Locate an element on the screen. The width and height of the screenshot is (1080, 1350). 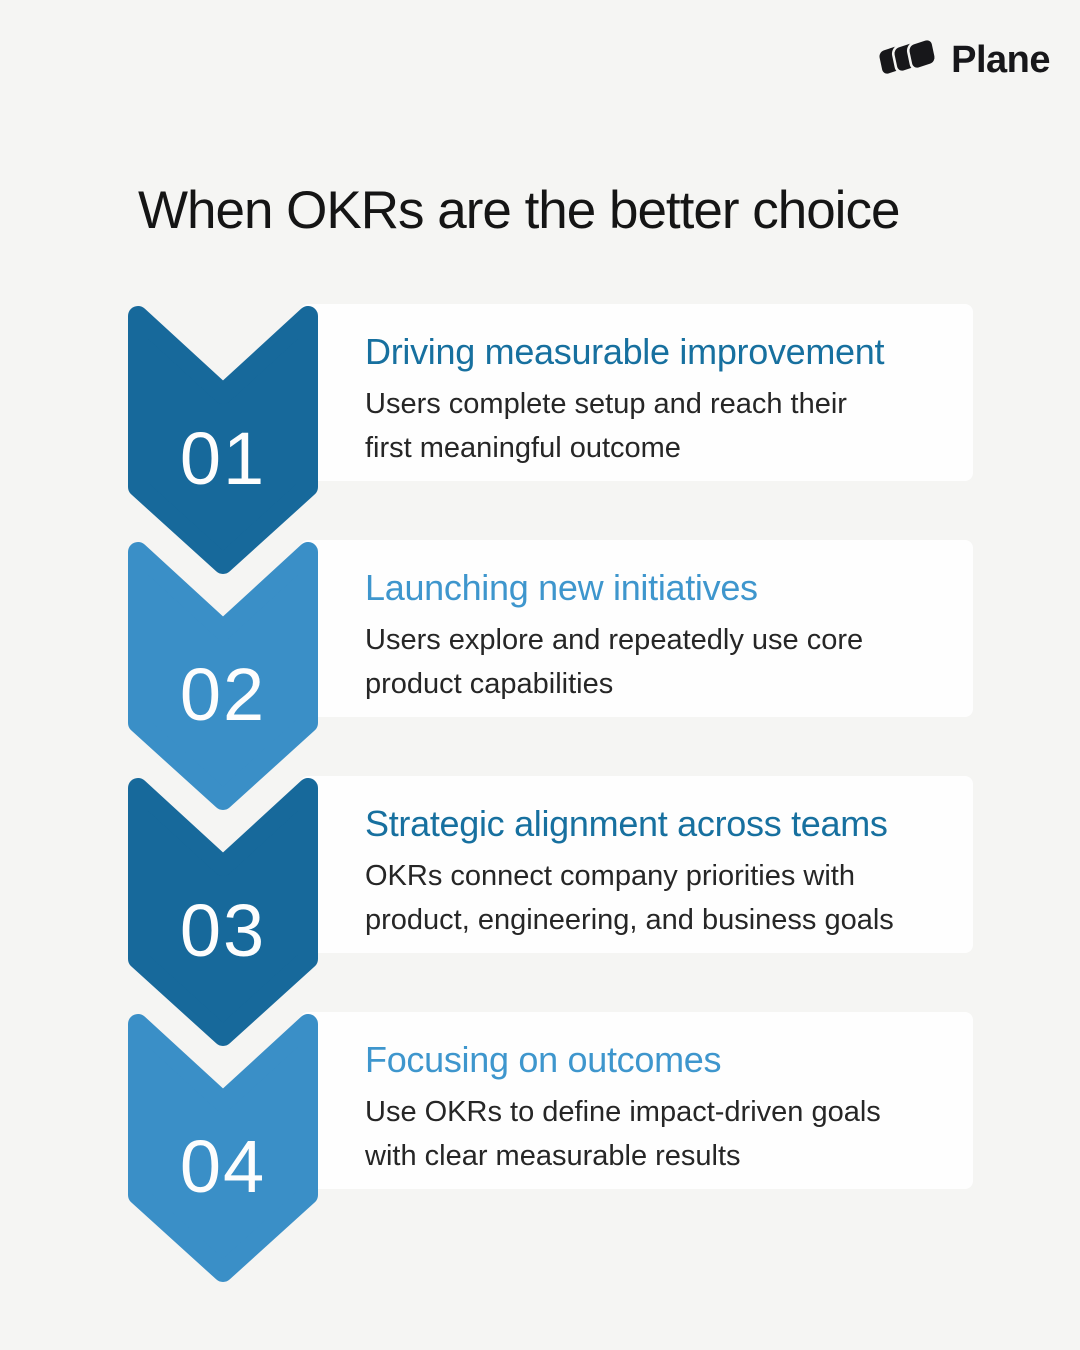
item-heading-3: Strategic alignment across teams is located at coordinates (626, 823).